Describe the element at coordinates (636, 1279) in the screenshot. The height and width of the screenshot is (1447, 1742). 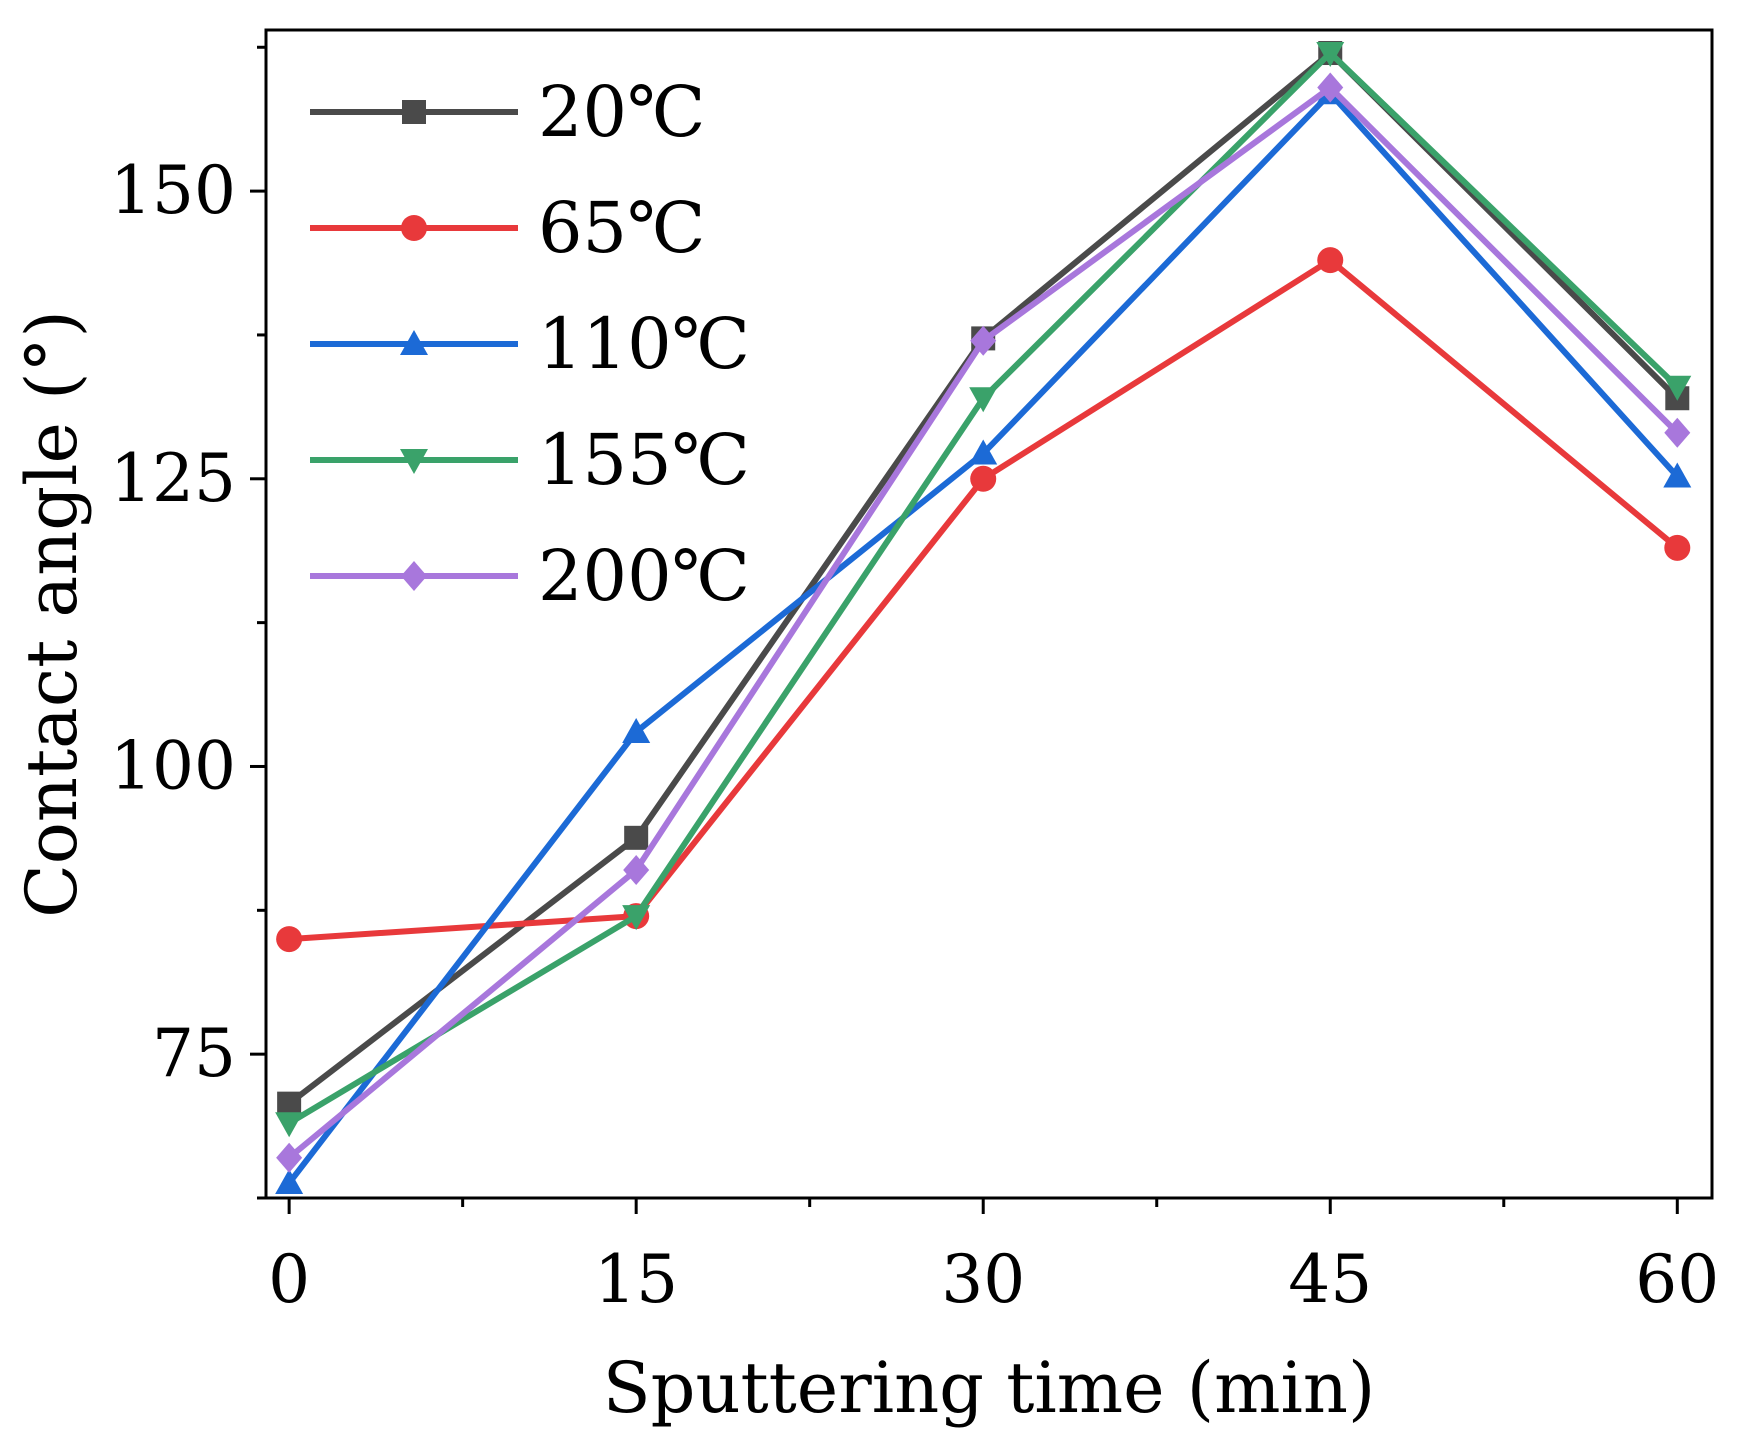
I see `x-tick-label: 15` at that location.